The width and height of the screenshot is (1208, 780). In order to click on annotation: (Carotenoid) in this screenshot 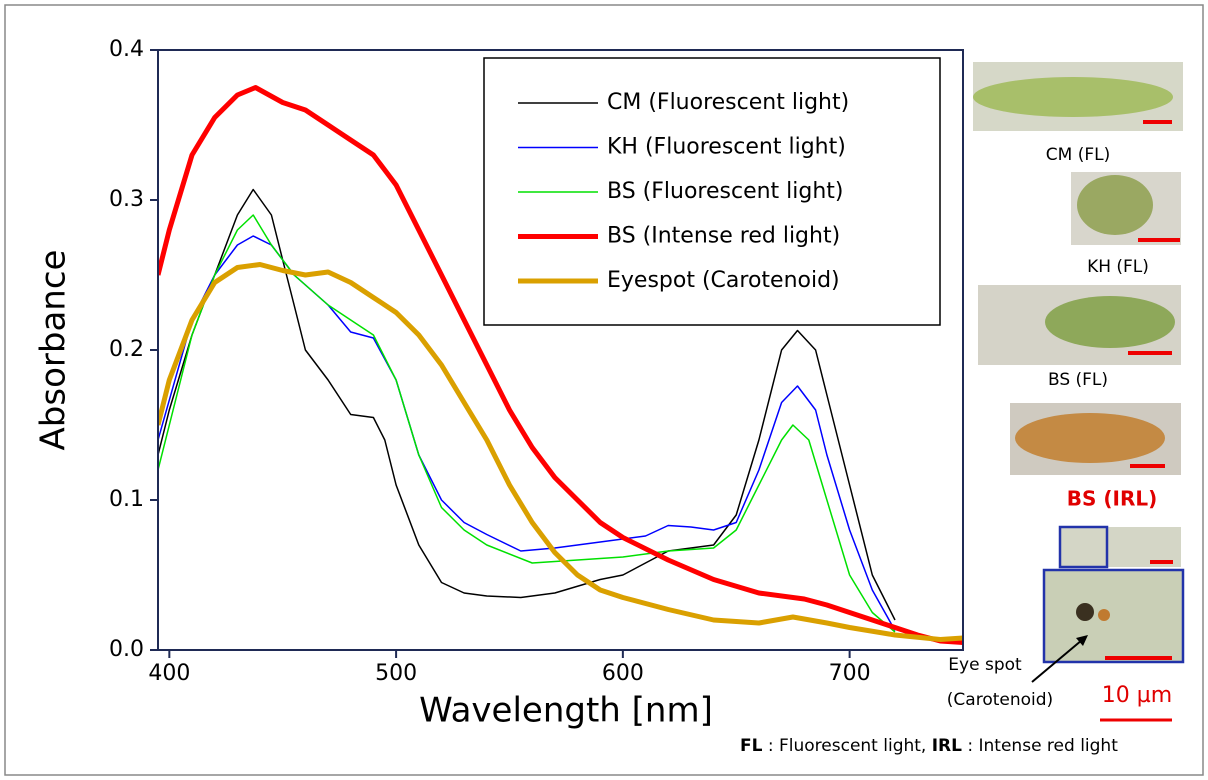, I will do `click(1000, 700)`.